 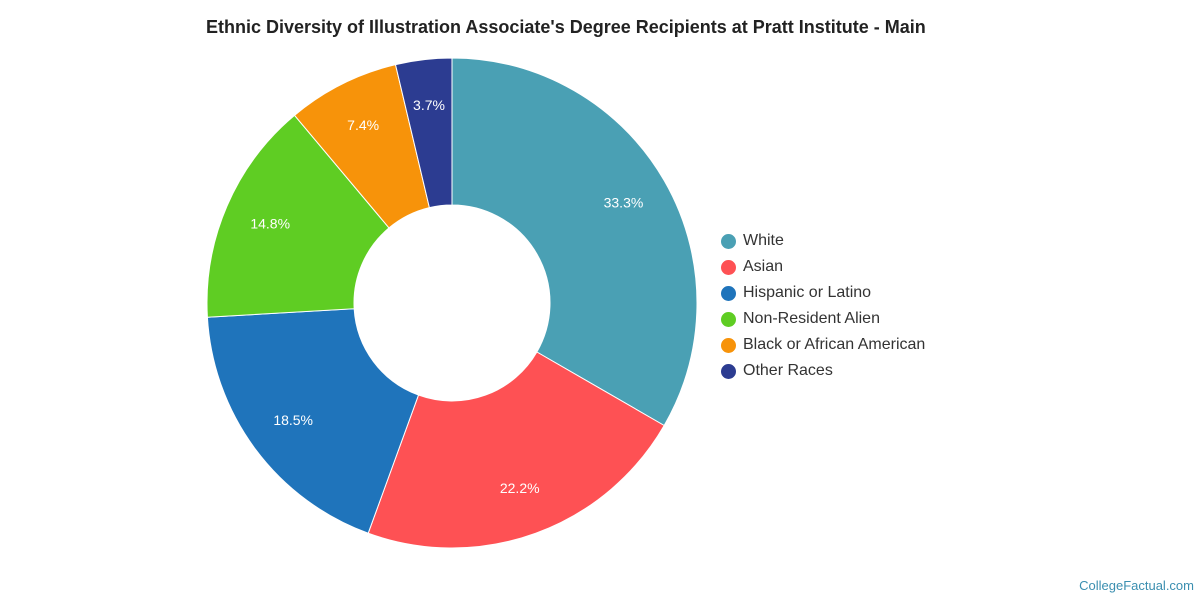 What do you see at coordinates (834, 344) in the screenshot?
I see `legend-label: Black or African American` at bounding box center [834, 344].